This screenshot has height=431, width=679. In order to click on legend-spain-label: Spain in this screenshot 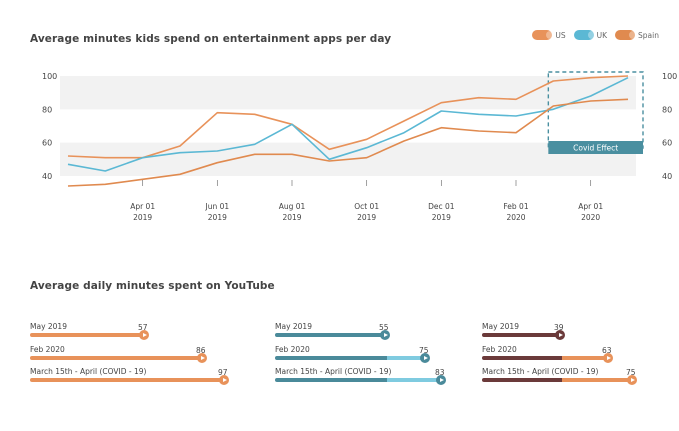, I will do `click(648, 35)`.